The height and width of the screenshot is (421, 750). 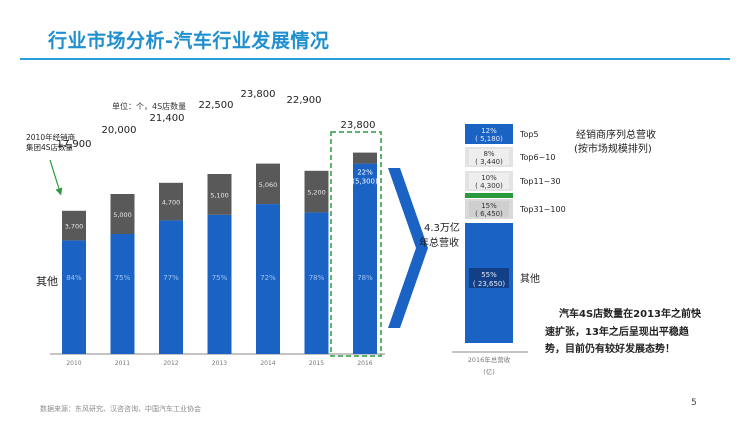 What do you see at coordinates (489, 371) in the screenshot?
I see `right-unit-label: (亿)` at bounding box center [489, 371].